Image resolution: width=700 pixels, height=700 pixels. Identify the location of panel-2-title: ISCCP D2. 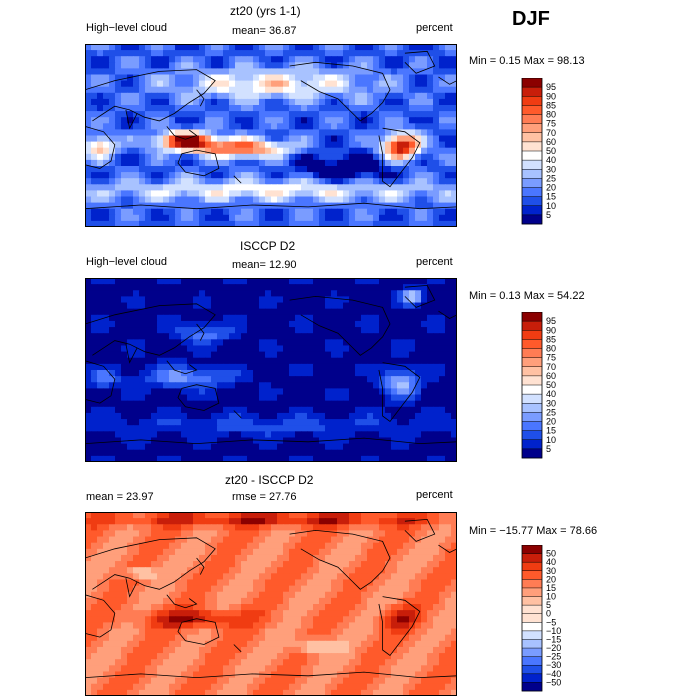
(268, 246).